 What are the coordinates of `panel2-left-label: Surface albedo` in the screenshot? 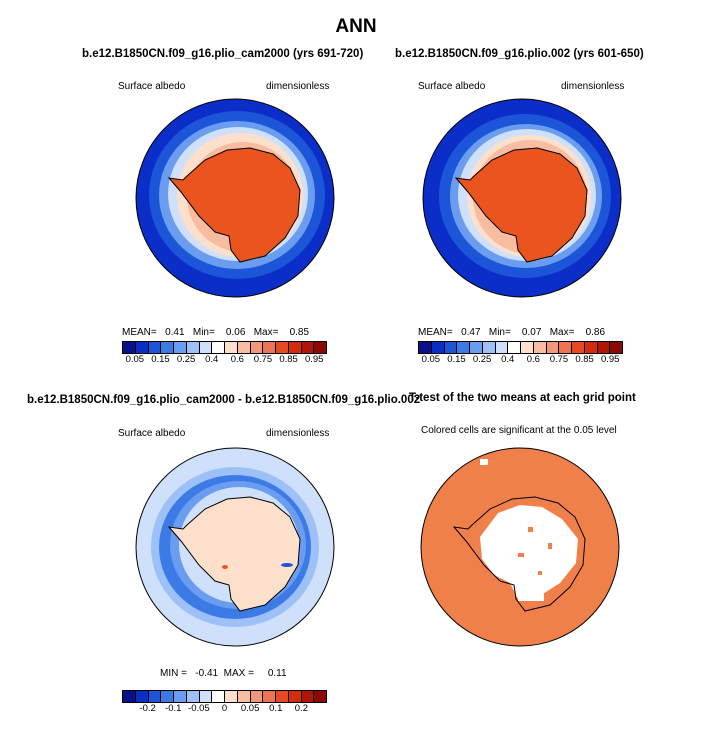 It's located at (452, 86).